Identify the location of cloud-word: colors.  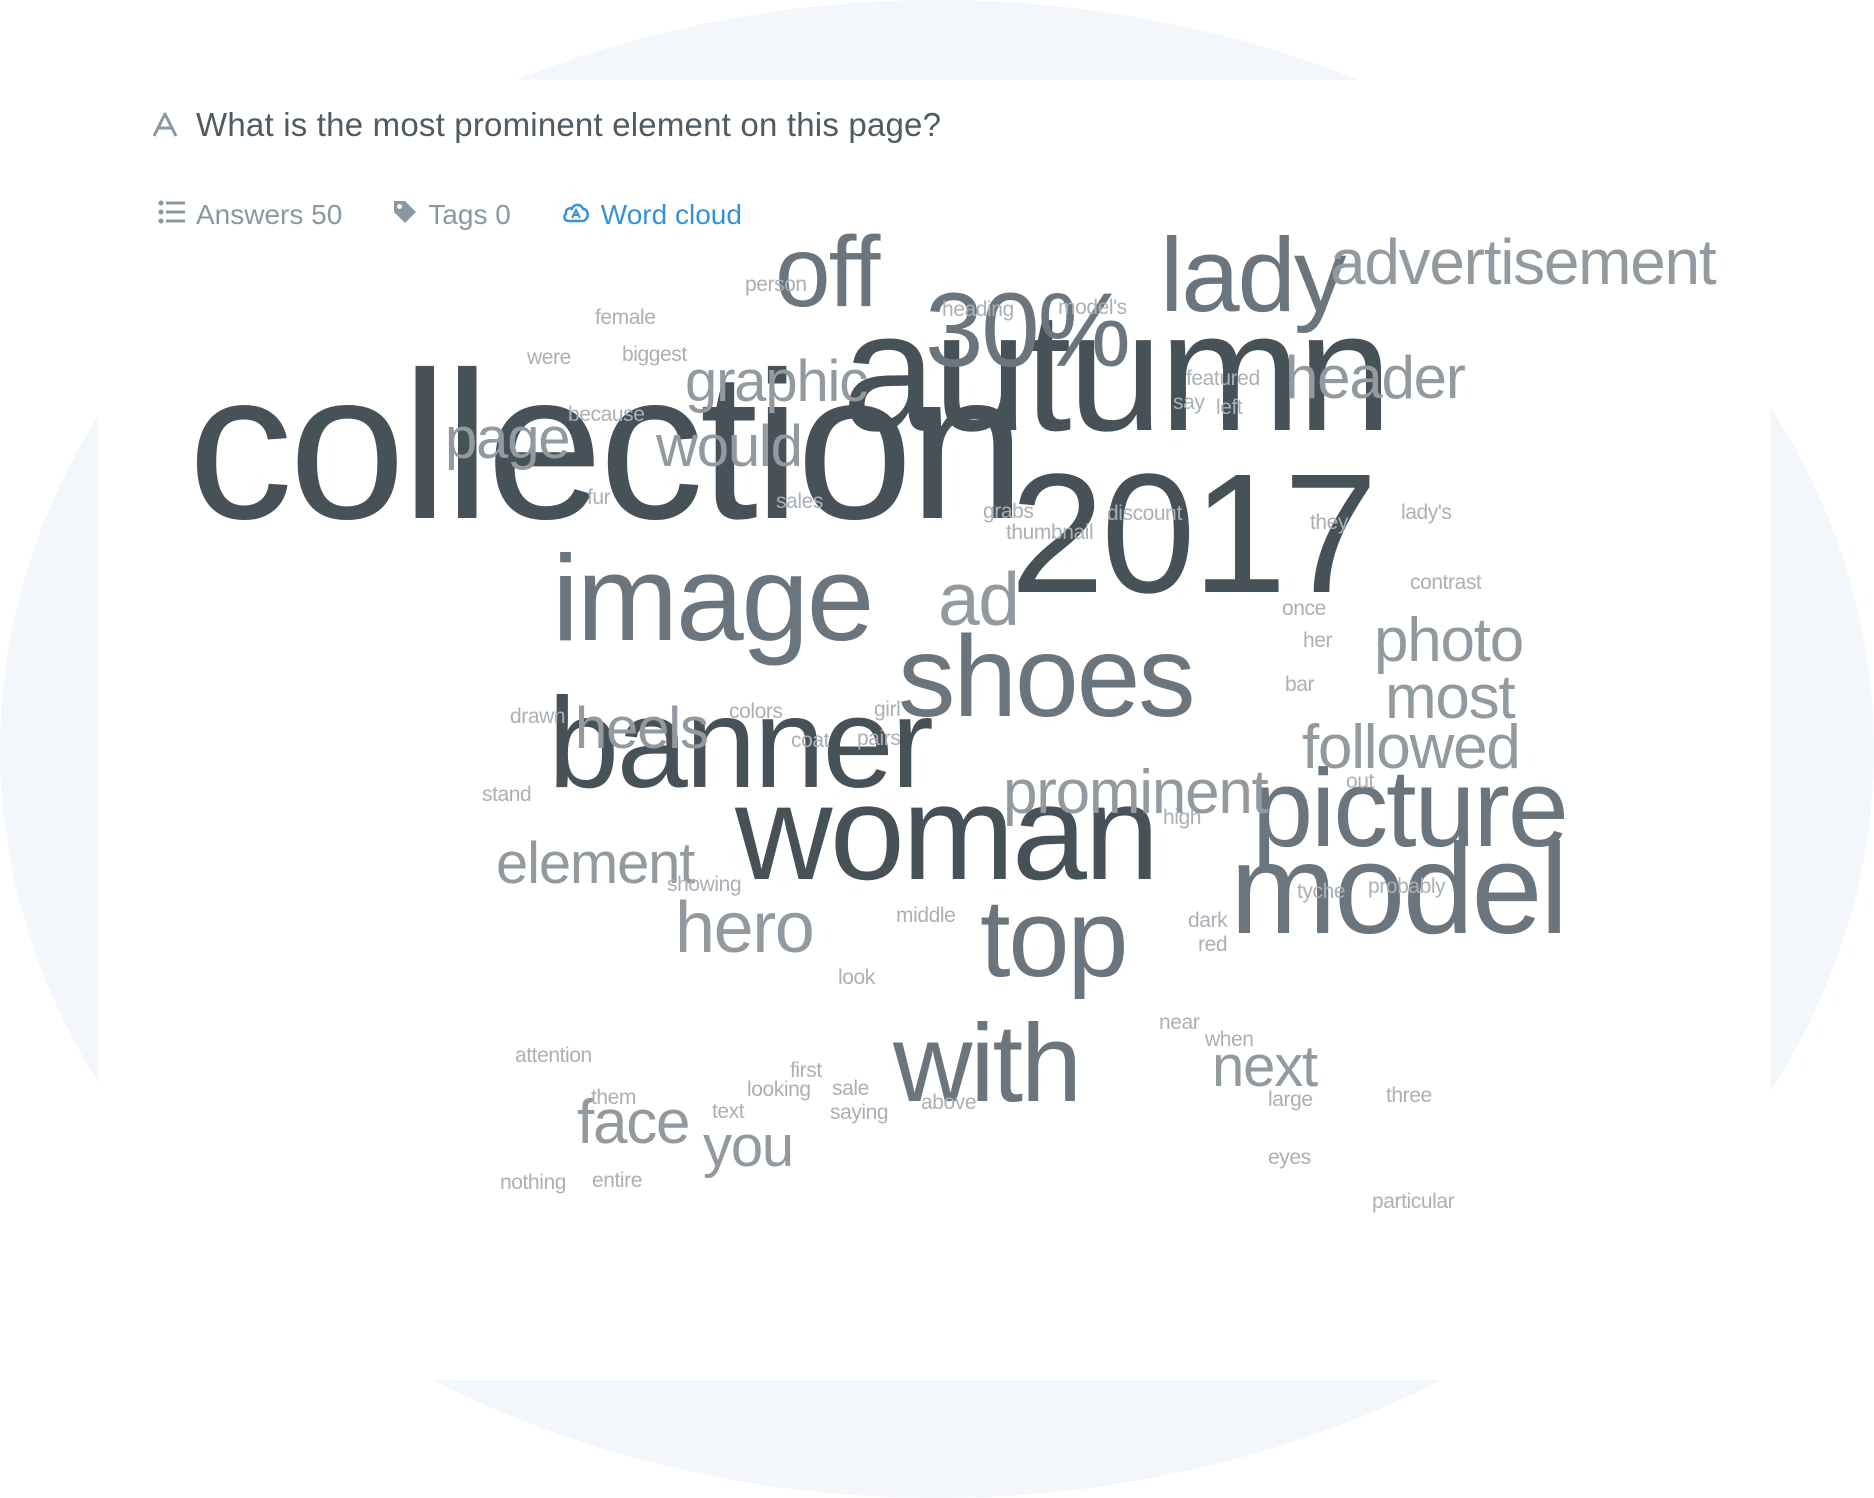
(756, 711).